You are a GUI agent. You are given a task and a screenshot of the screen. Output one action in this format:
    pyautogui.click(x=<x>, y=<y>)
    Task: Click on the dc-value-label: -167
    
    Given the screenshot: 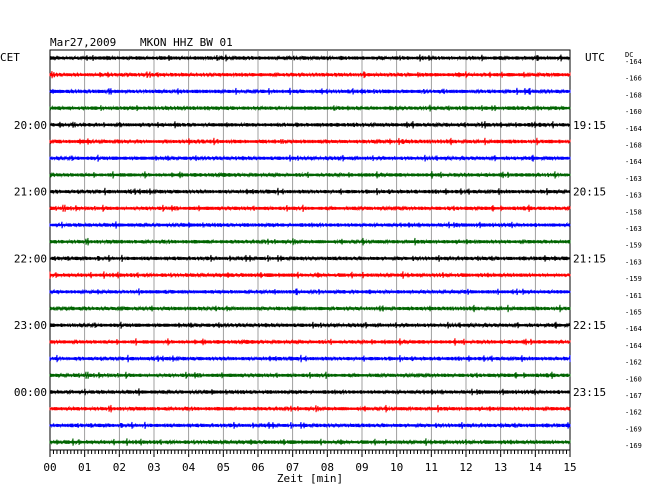 What is the action you would take?
    pyautogui.click(x=633, y=396)
    